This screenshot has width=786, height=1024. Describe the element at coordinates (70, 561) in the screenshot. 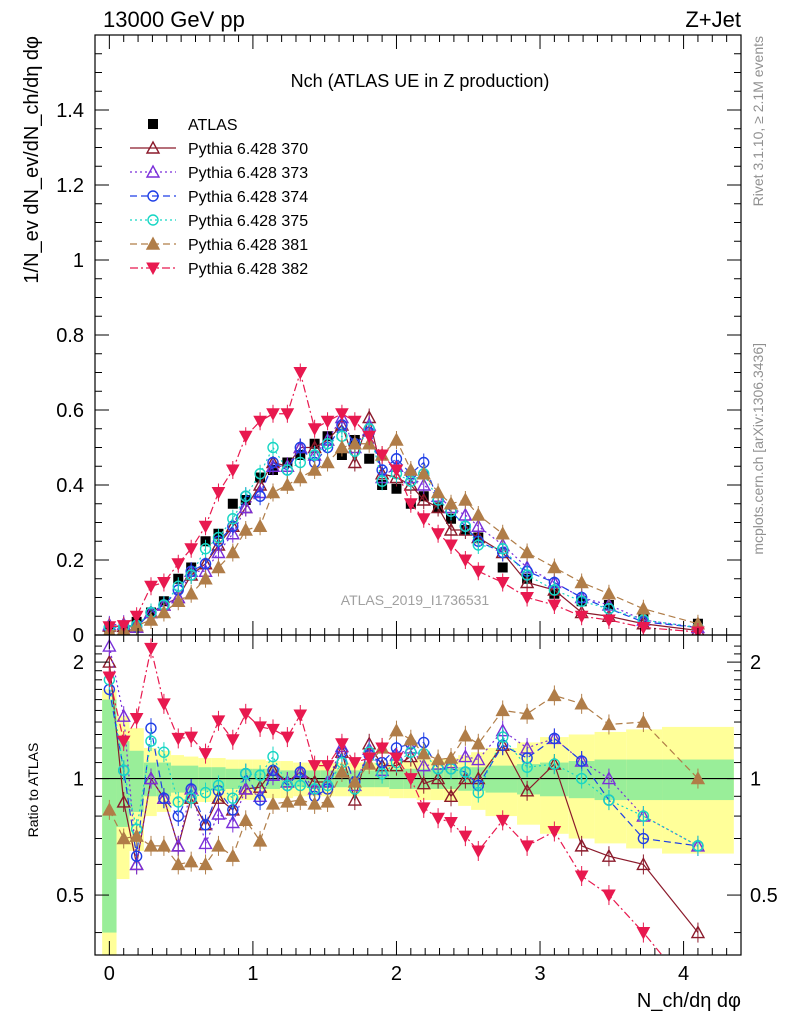

I see `main-ytick-label: 0.2` at that location.